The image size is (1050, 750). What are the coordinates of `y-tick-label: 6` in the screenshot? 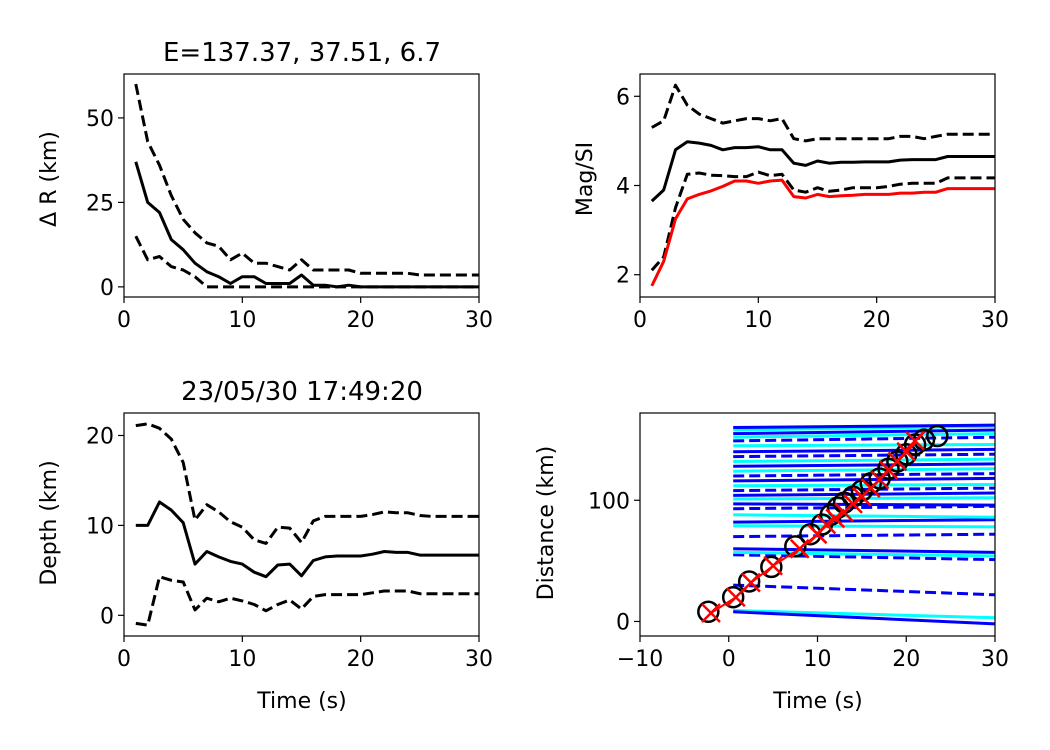 It's located at (623, 97).